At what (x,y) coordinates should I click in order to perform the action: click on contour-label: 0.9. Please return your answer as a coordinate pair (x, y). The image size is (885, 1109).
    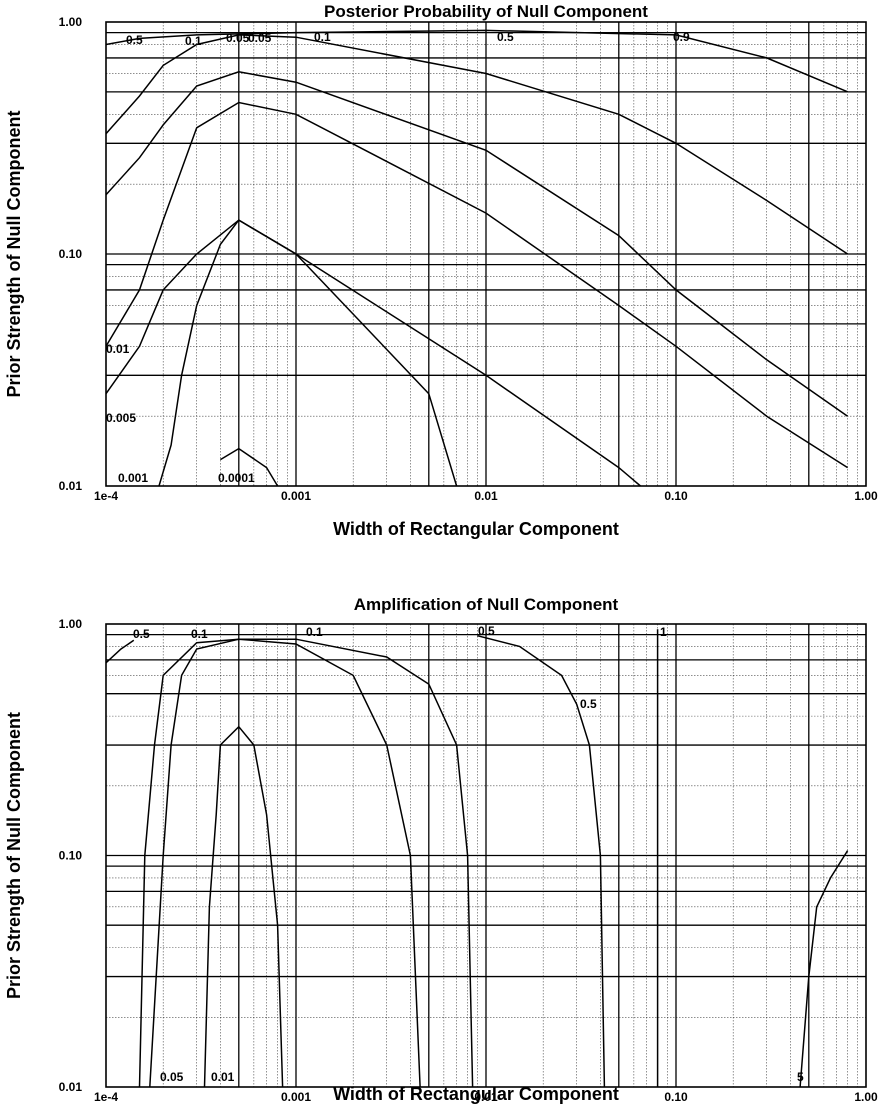
    Looking at the image, I should click on (681, 37).